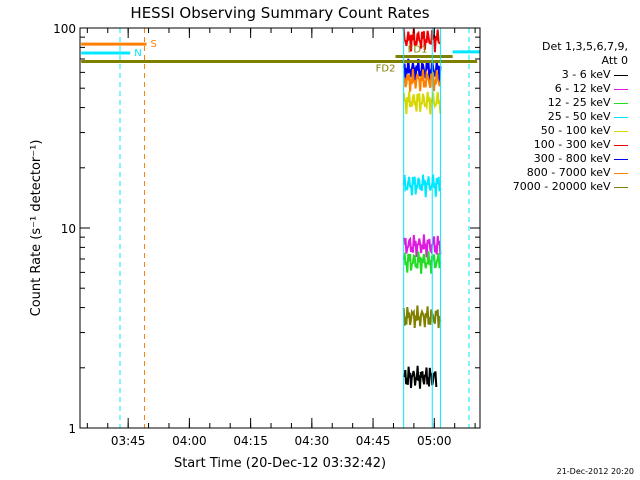 This screenshot has height=480, width=640. What do you see at coordinates (577, 130) in the screenshot?
I see `legend-label: 50 - 100 keV` at bounding box center [577, 130].